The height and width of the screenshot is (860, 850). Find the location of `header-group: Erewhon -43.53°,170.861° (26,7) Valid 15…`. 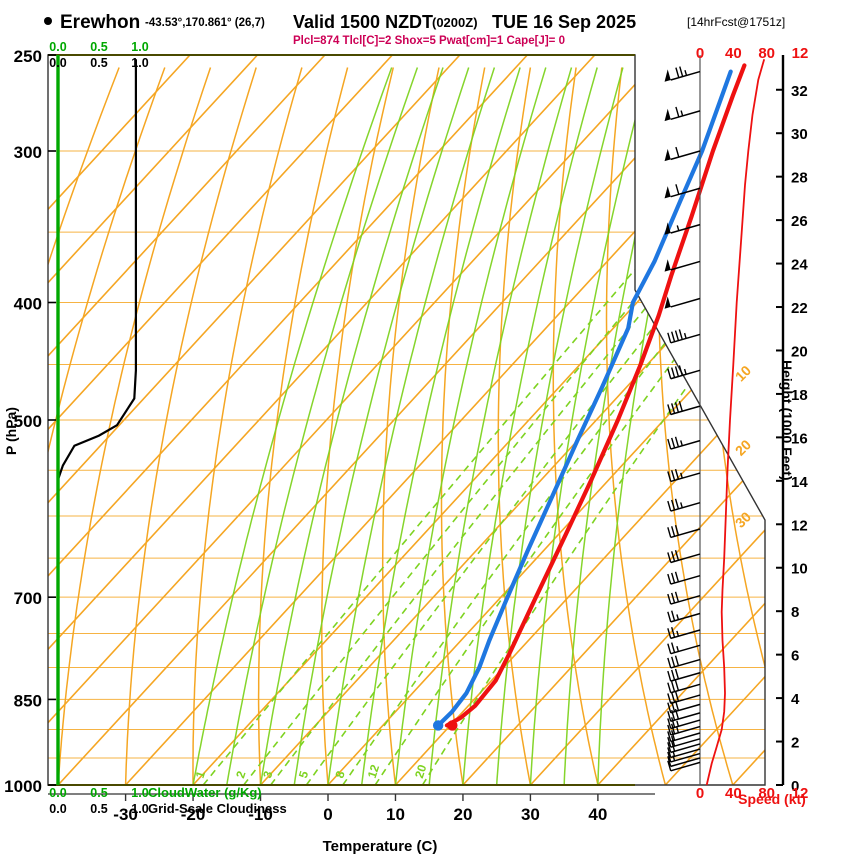

header-group: Erewhon -43.53°,170.861° (26,7) Valid 15… is located at coordinates (414, 29).